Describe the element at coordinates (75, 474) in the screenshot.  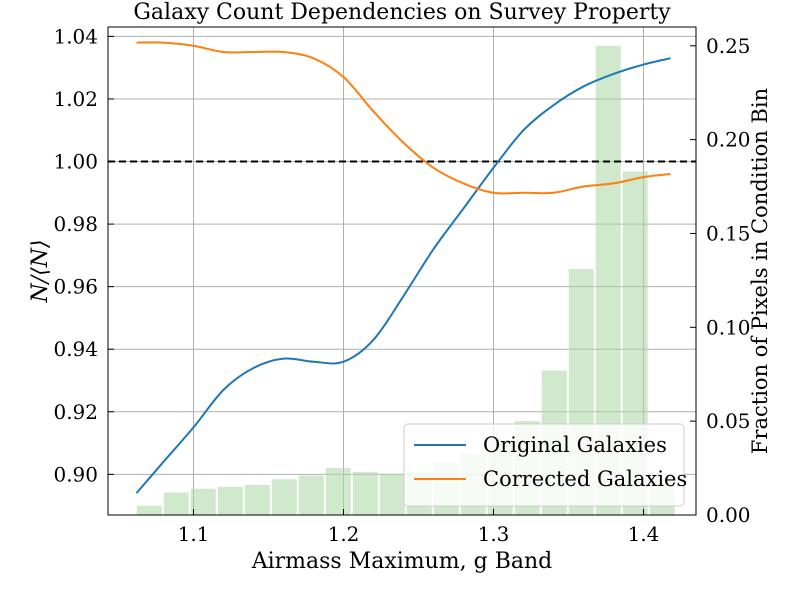
I see `y-tick-label: 0.90` at that location.